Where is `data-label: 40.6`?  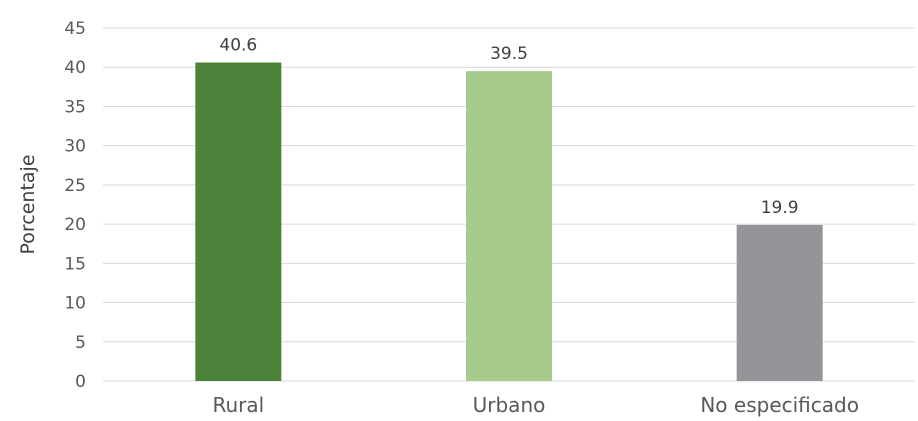
data-label: 40.6 is located at coordinates (238, 46).